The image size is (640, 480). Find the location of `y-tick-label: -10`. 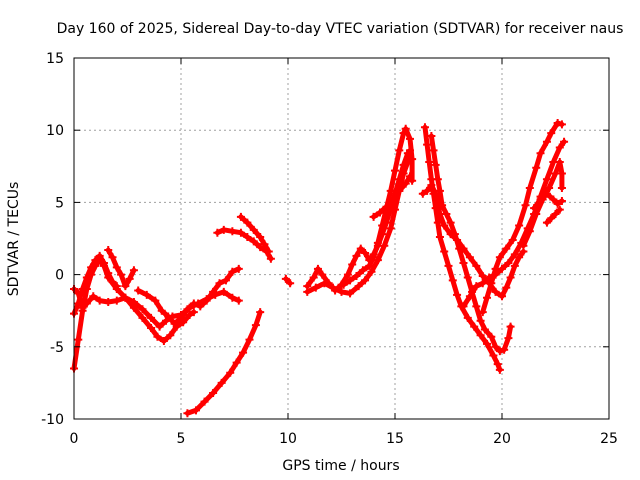

y-tick-label: -10 is located at coordinates (52, 420).